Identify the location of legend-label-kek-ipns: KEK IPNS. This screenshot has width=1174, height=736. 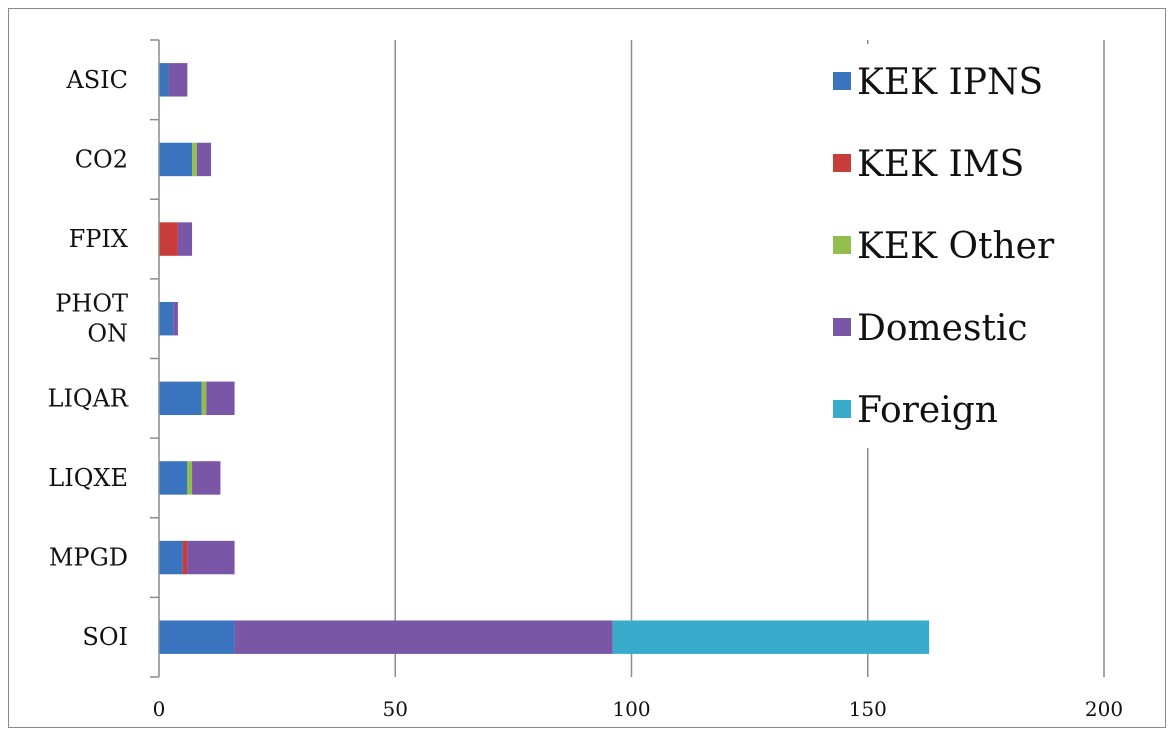
(950, 82).